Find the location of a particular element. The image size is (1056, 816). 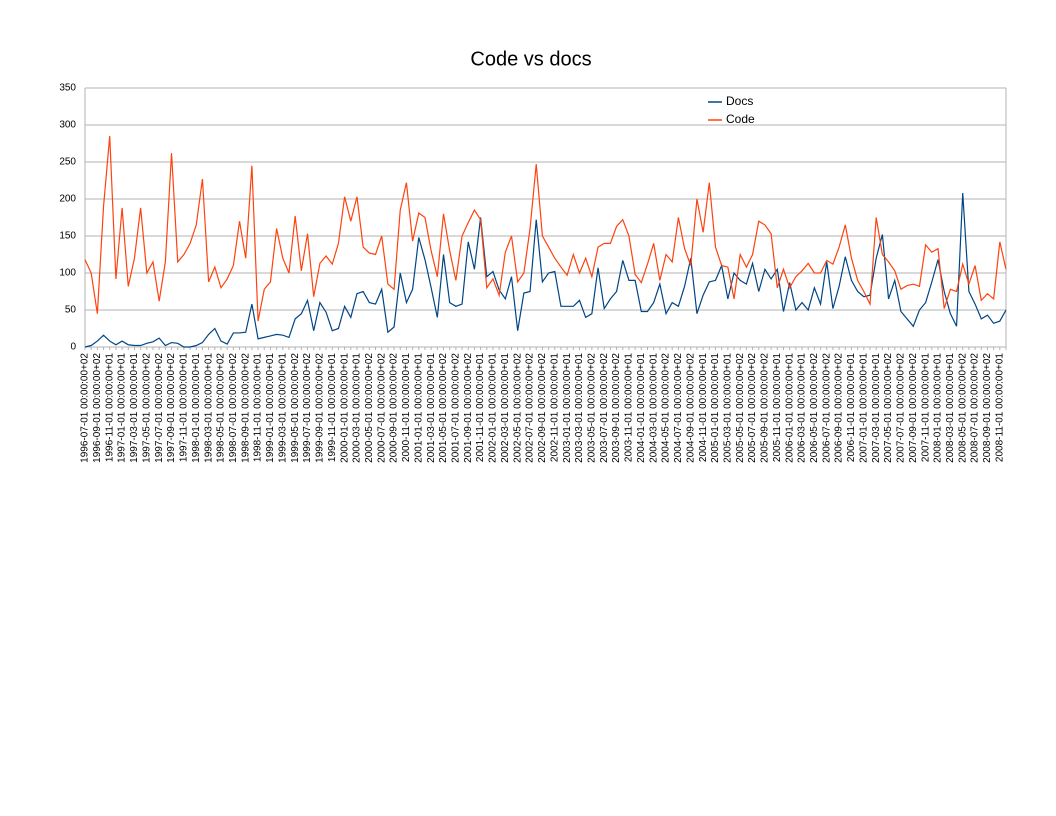

x-tick-label: 2003-07-01 00:00:00+02 is located at coordinates (604, 408).